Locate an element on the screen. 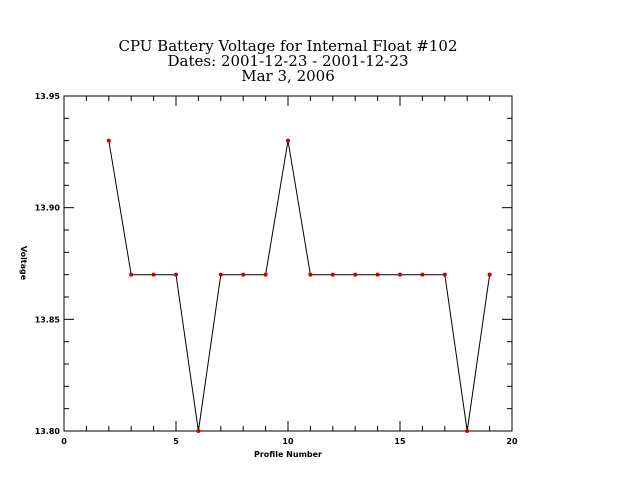  x-tick-label: 20 is located at coordinates (512, 441).